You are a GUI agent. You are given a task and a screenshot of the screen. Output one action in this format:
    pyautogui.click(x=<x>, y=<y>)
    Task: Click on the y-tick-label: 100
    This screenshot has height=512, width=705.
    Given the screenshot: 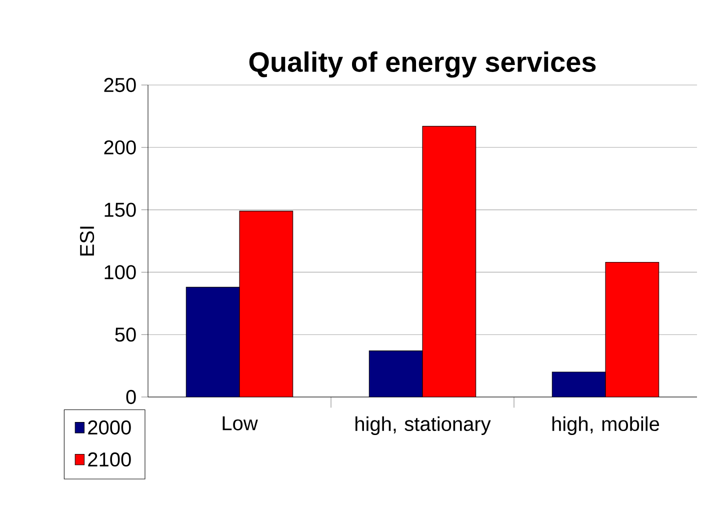 What is the action you would take?
    pyautogui.click(x=120, y=272)
    